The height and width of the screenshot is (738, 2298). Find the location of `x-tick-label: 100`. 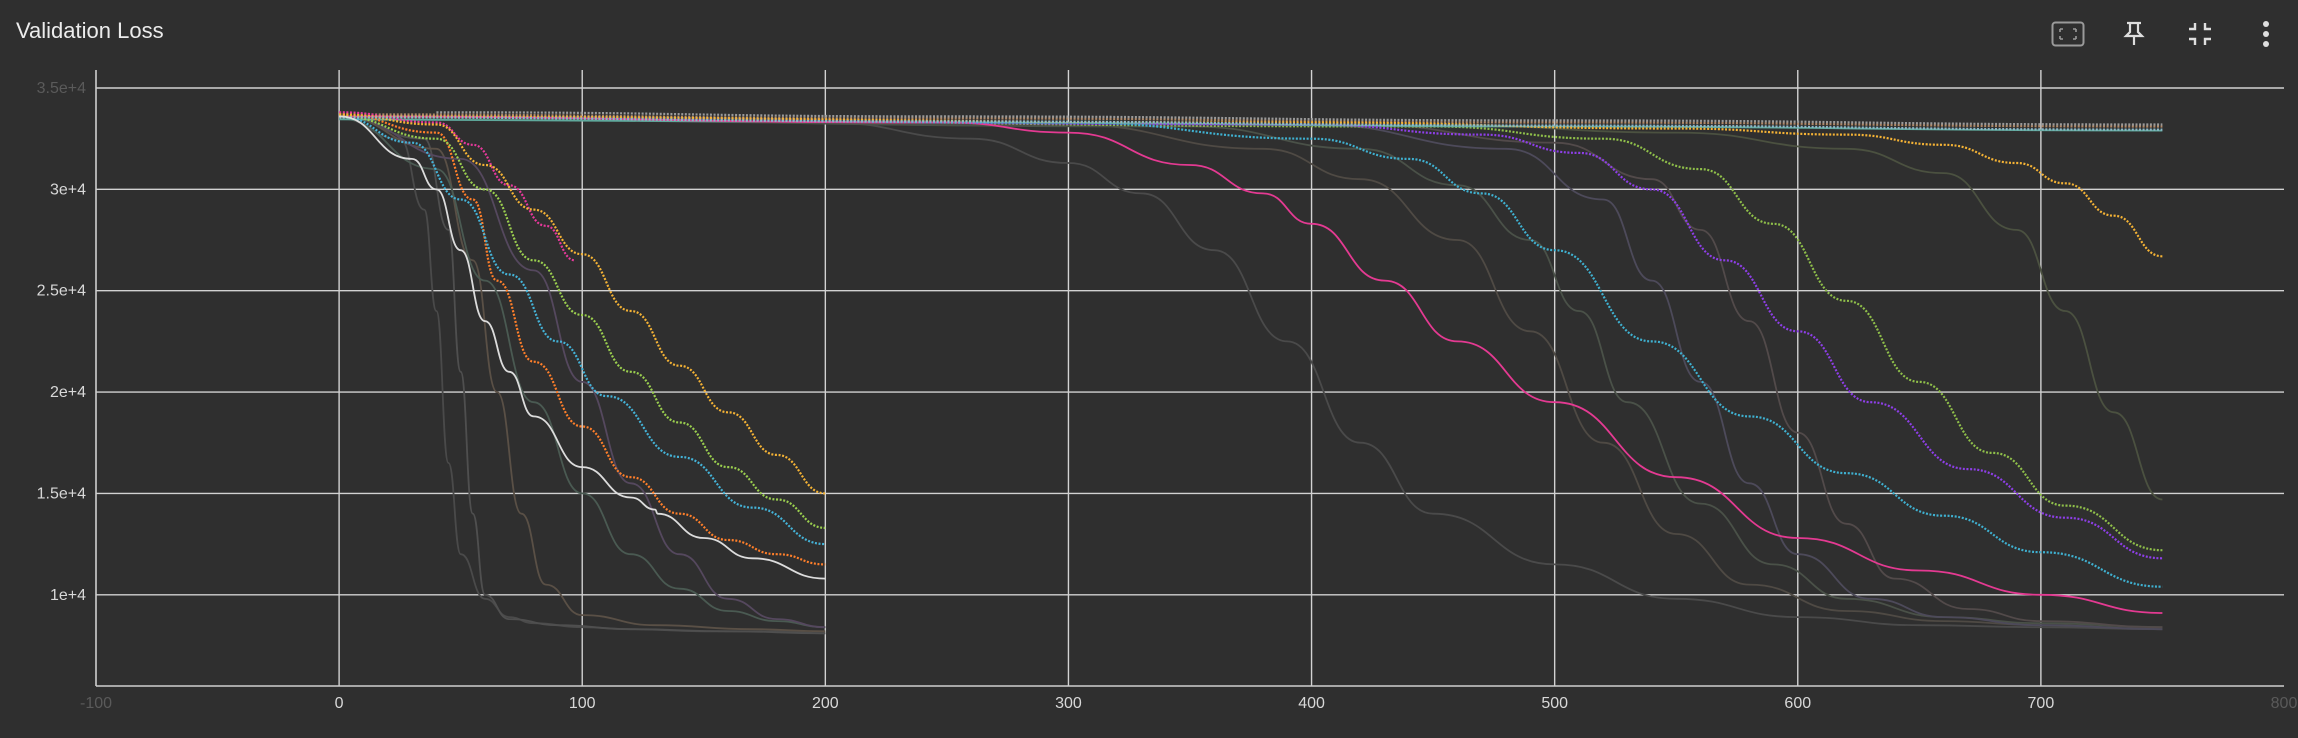

x-tick-label: 100 is located at coordinates (582, 703).